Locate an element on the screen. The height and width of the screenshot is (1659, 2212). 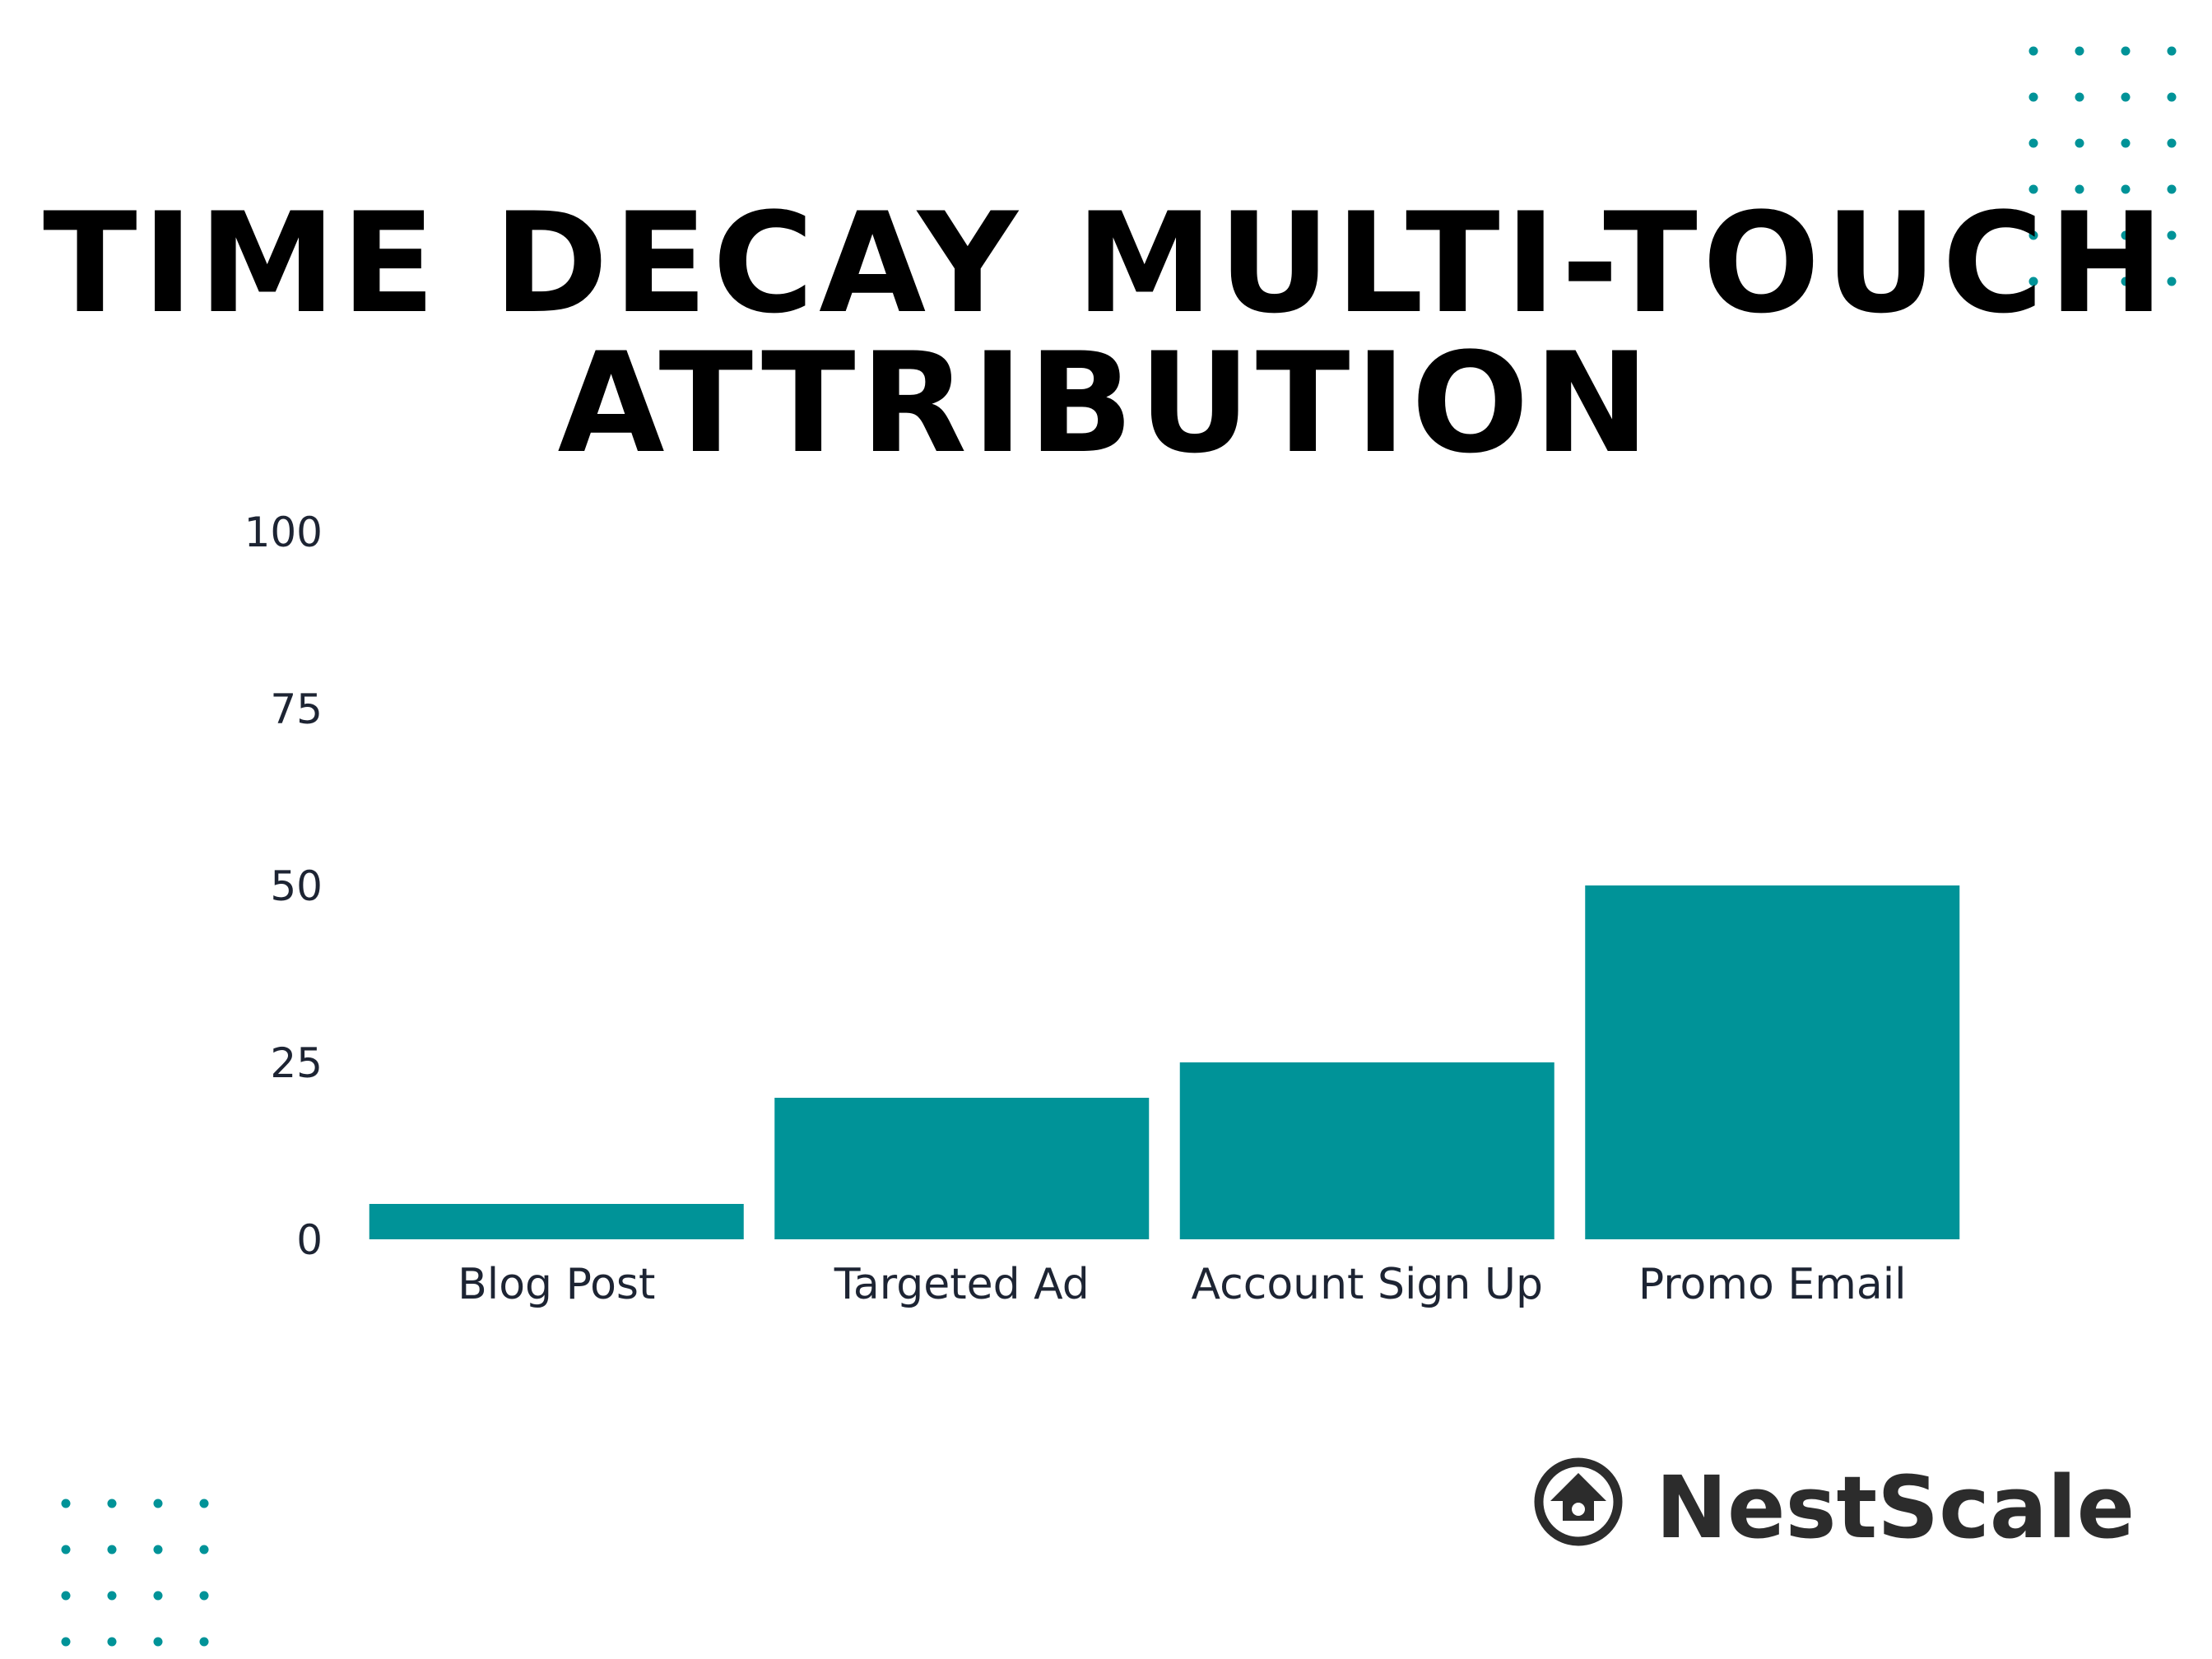
y-axis: 0 25 50 75 100 is located at coordinates (283, 886).